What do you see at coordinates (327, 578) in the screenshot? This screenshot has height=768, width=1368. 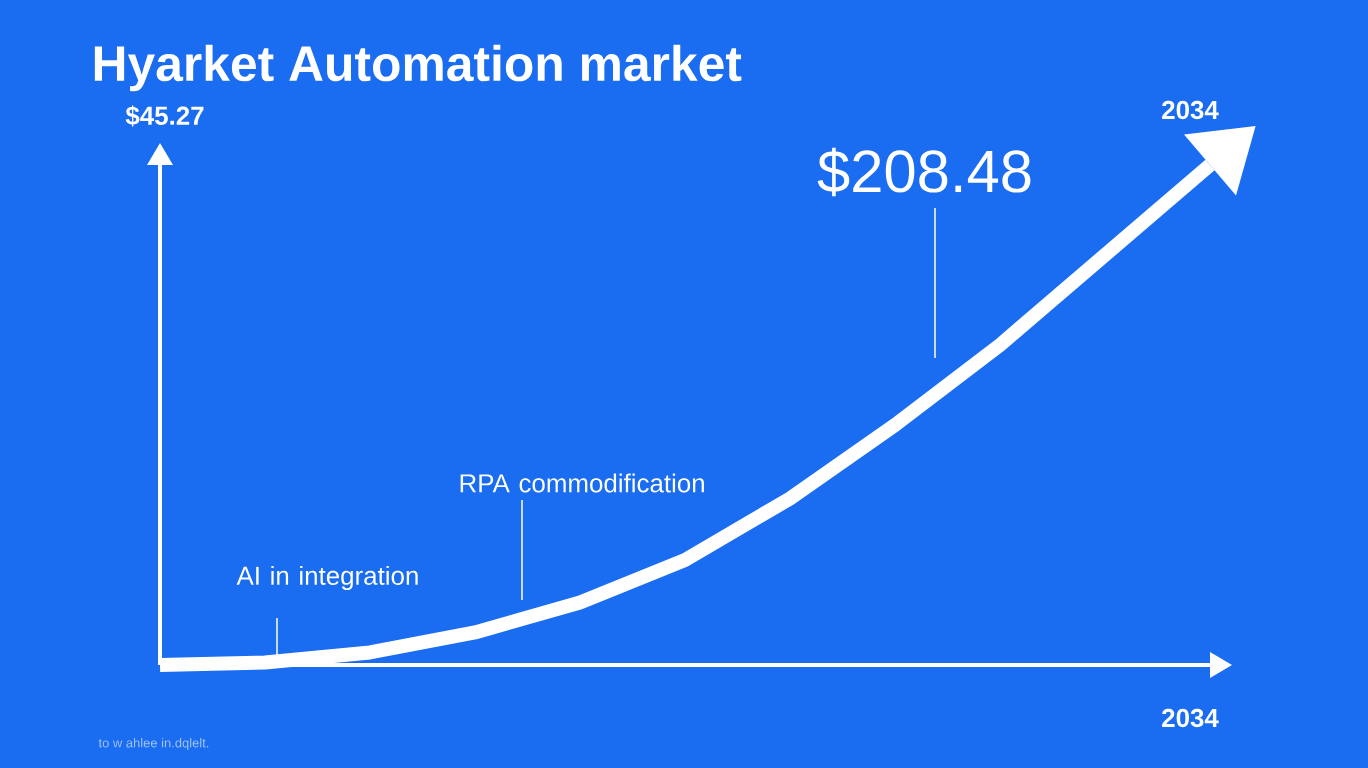 I see `annotation: AI in integration` at bounding box center [327, 578].